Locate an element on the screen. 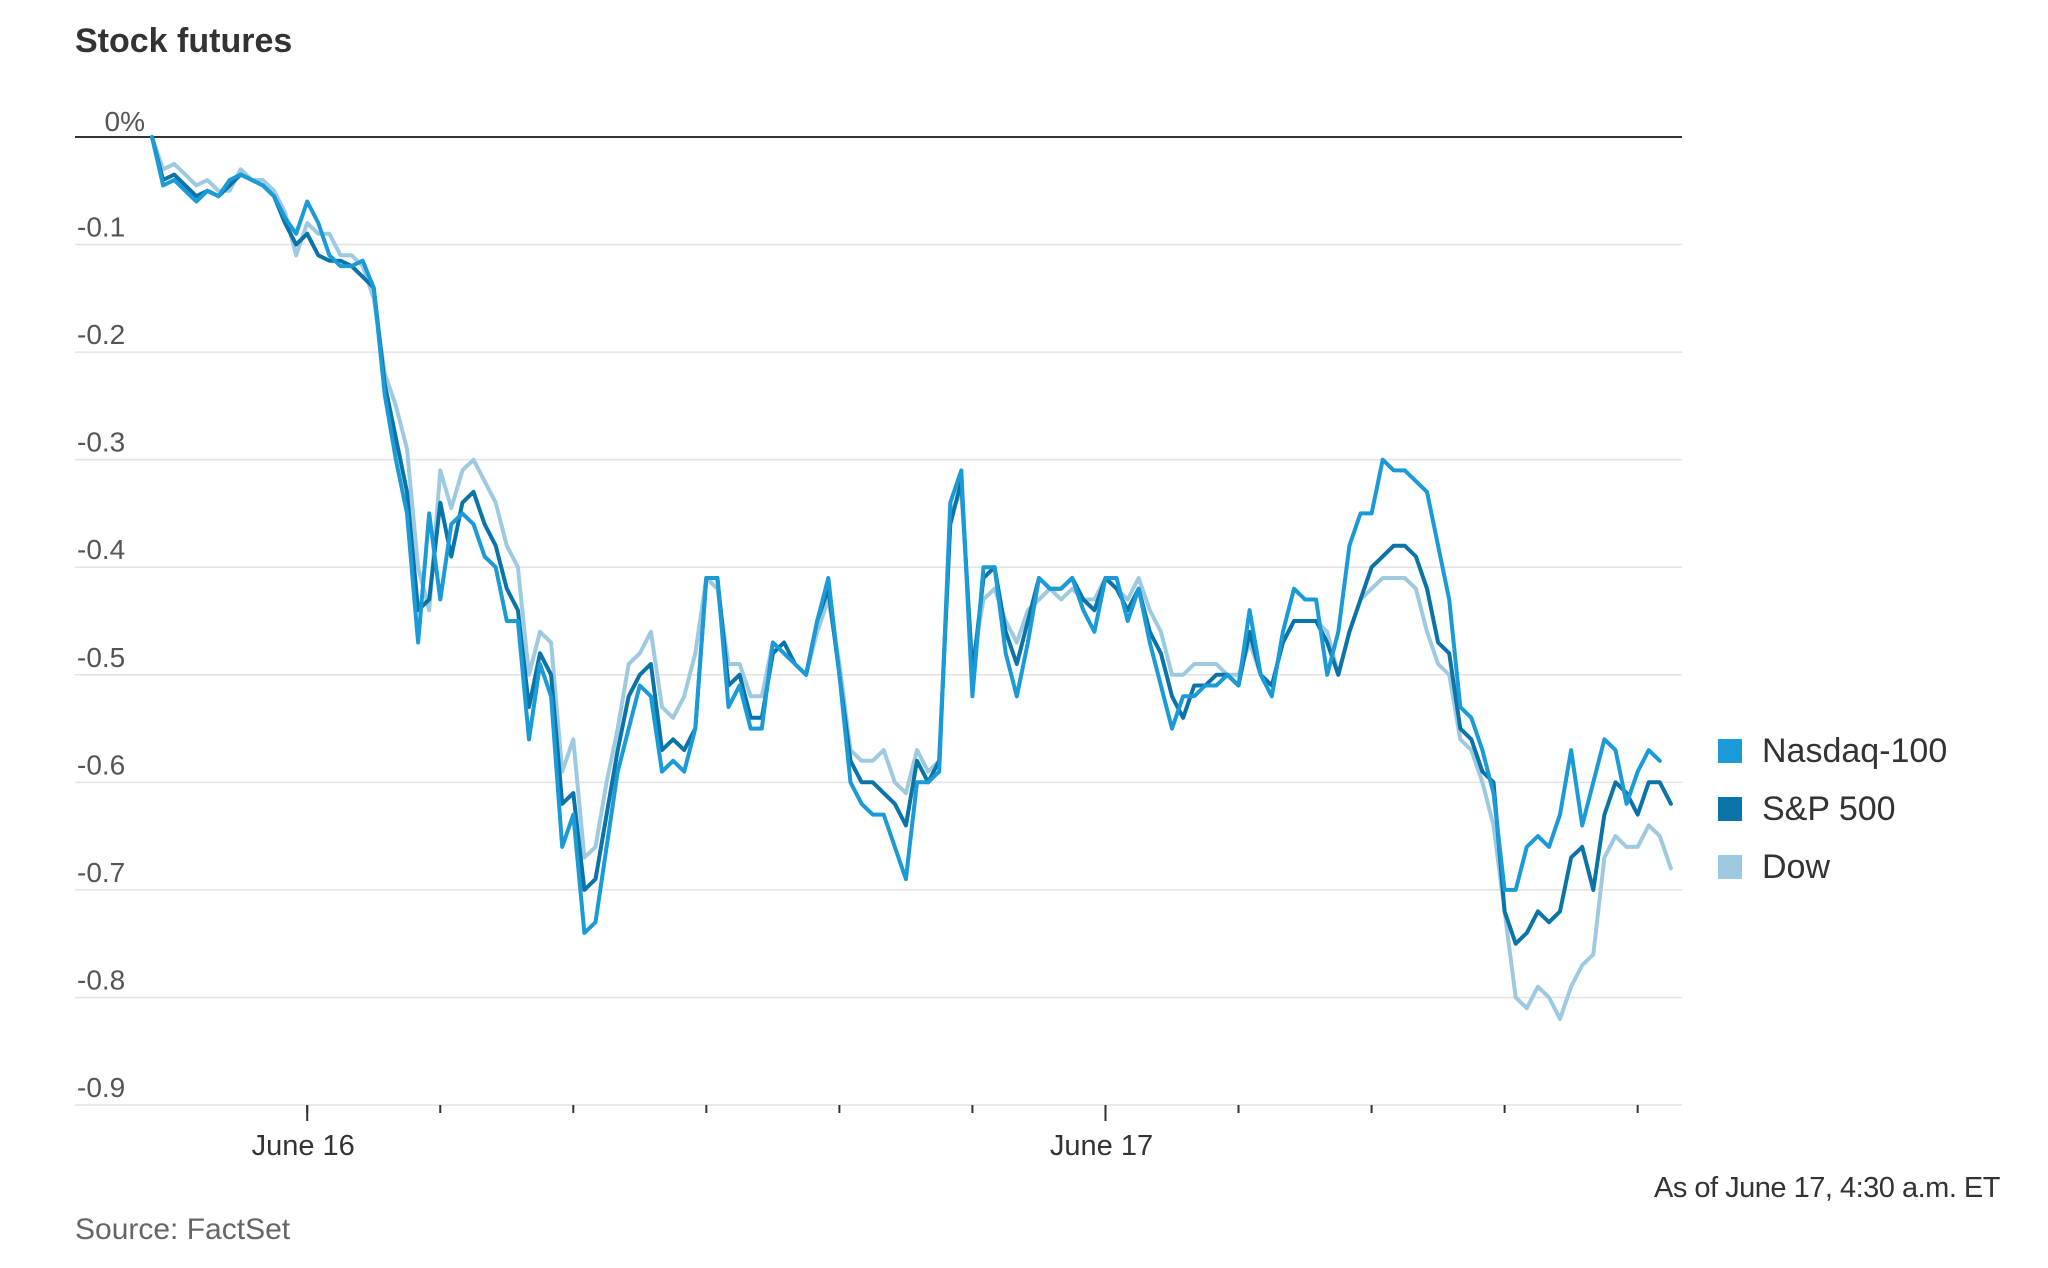 This screenshot has width=2048, height=1268. legend-item-nasdaq: Nasdaq-100 is located at coordinates (1832, 751).